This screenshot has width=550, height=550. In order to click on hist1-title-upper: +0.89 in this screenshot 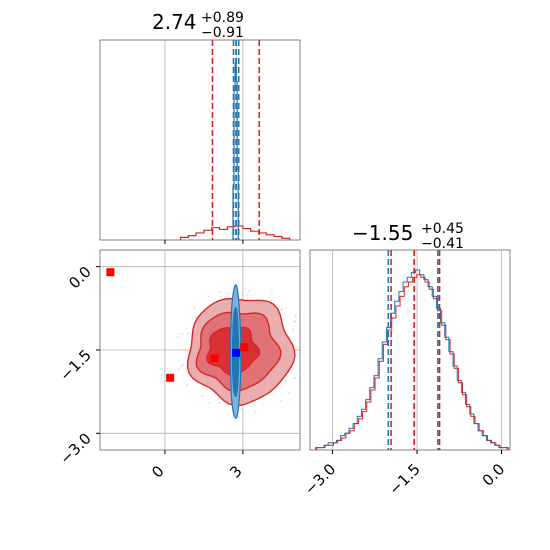, I will do `click(222, 18)`.